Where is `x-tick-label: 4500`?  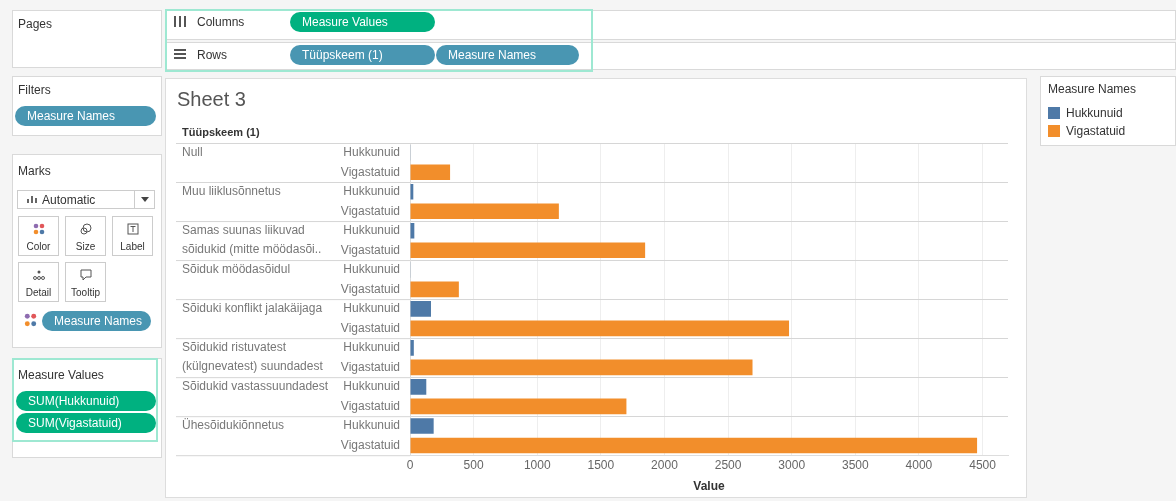
x-tick-label: 4500 is located at coordinates (983, 464).